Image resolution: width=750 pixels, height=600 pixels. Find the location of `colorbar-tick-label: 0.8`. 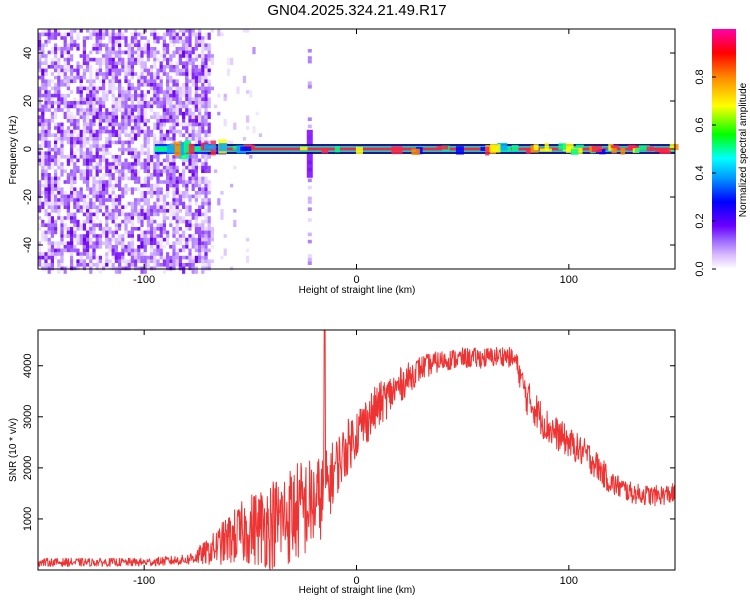

colorbar-tick-label: 0.8 is located at coordinates (700, 76).